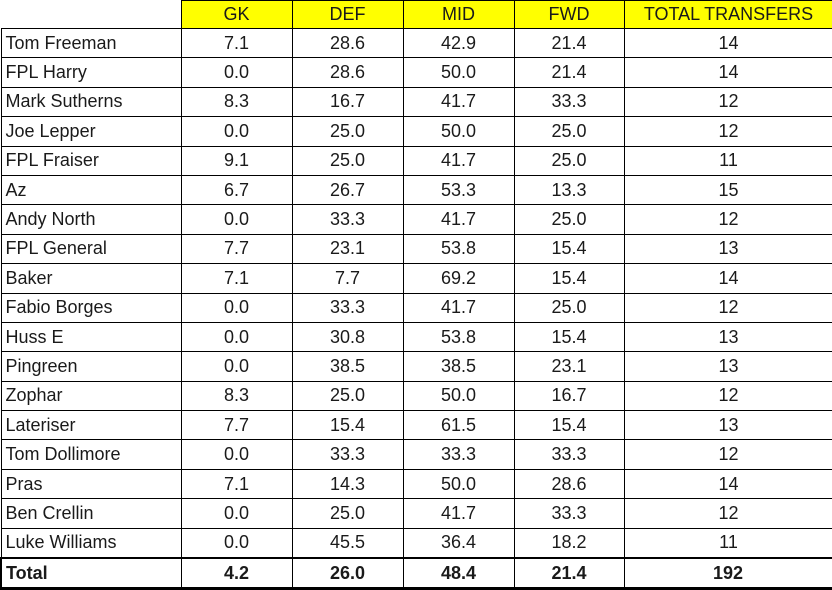 The image size is (832, 590). What do you see at coordinates (458, 14) in the screenshot?
I see `header-mid: MID` at bounding box center [458, 14].